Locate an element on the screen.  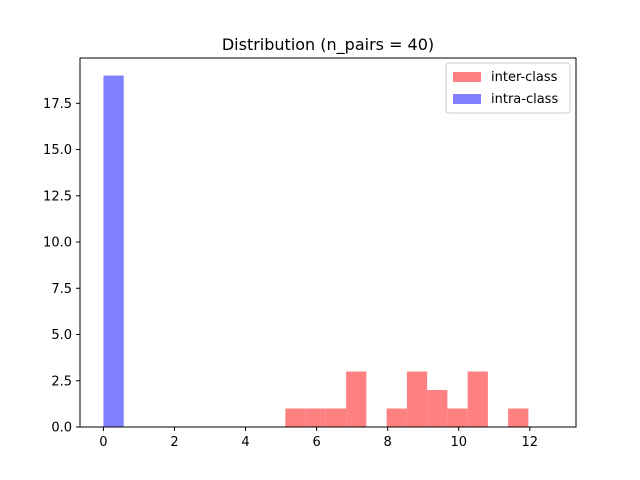
intra-class-legend-swatch is located at coordinates (467, 99).